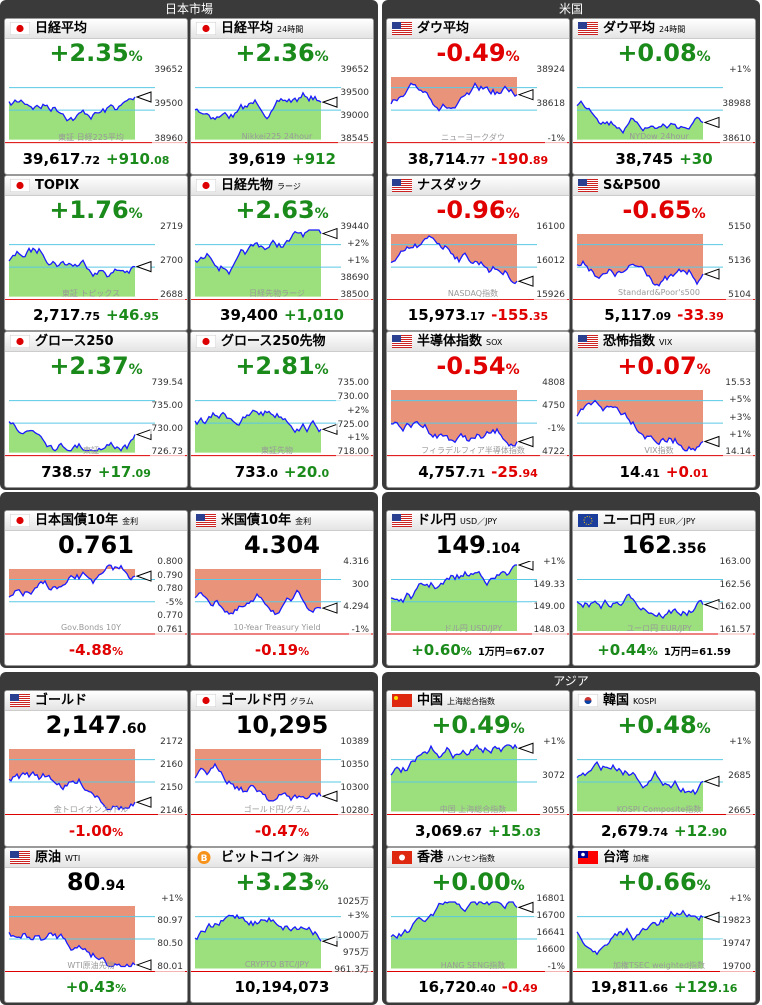 This screenshot has width=762, height=1005. What do you see at coordinates (672, 29) in the screenshot?
I see `subname: 24時間` at bounding box center [672, 29].